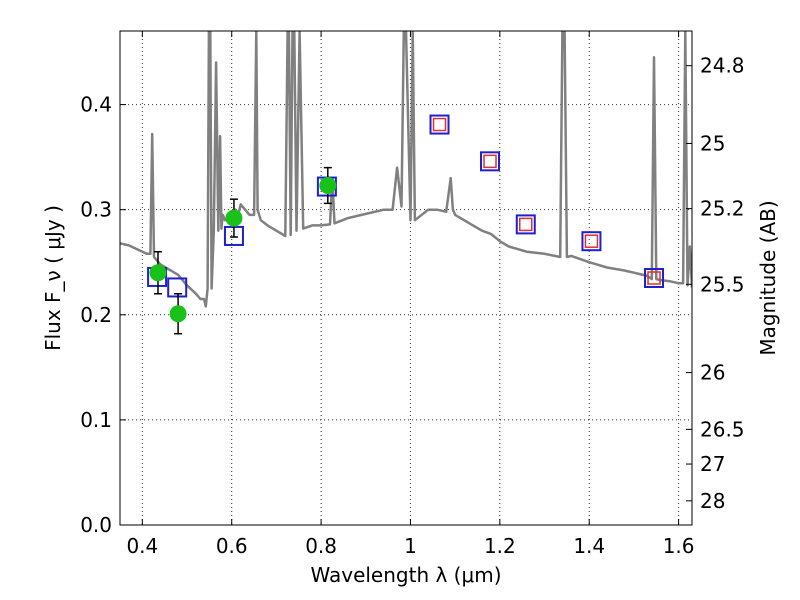 This screenshot has height=600, width=800. What do you see at coordinates (96, 210) in the screenshot?
I see `y-tick-label: 0.3` at bounding box center [96, 210].